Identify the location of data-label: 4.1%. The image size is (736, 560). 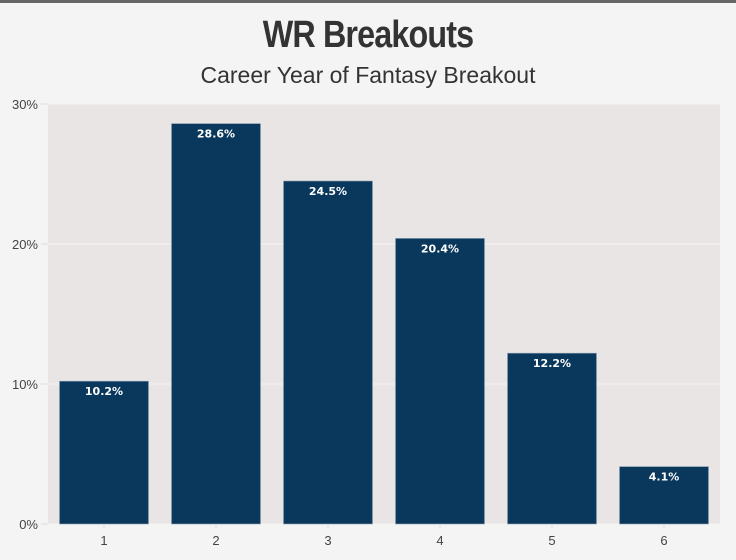
(664, 477).